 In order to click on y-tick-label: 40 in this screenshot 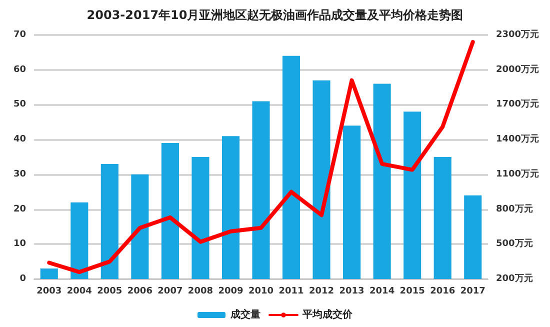, I will do `click(19, 139)`.